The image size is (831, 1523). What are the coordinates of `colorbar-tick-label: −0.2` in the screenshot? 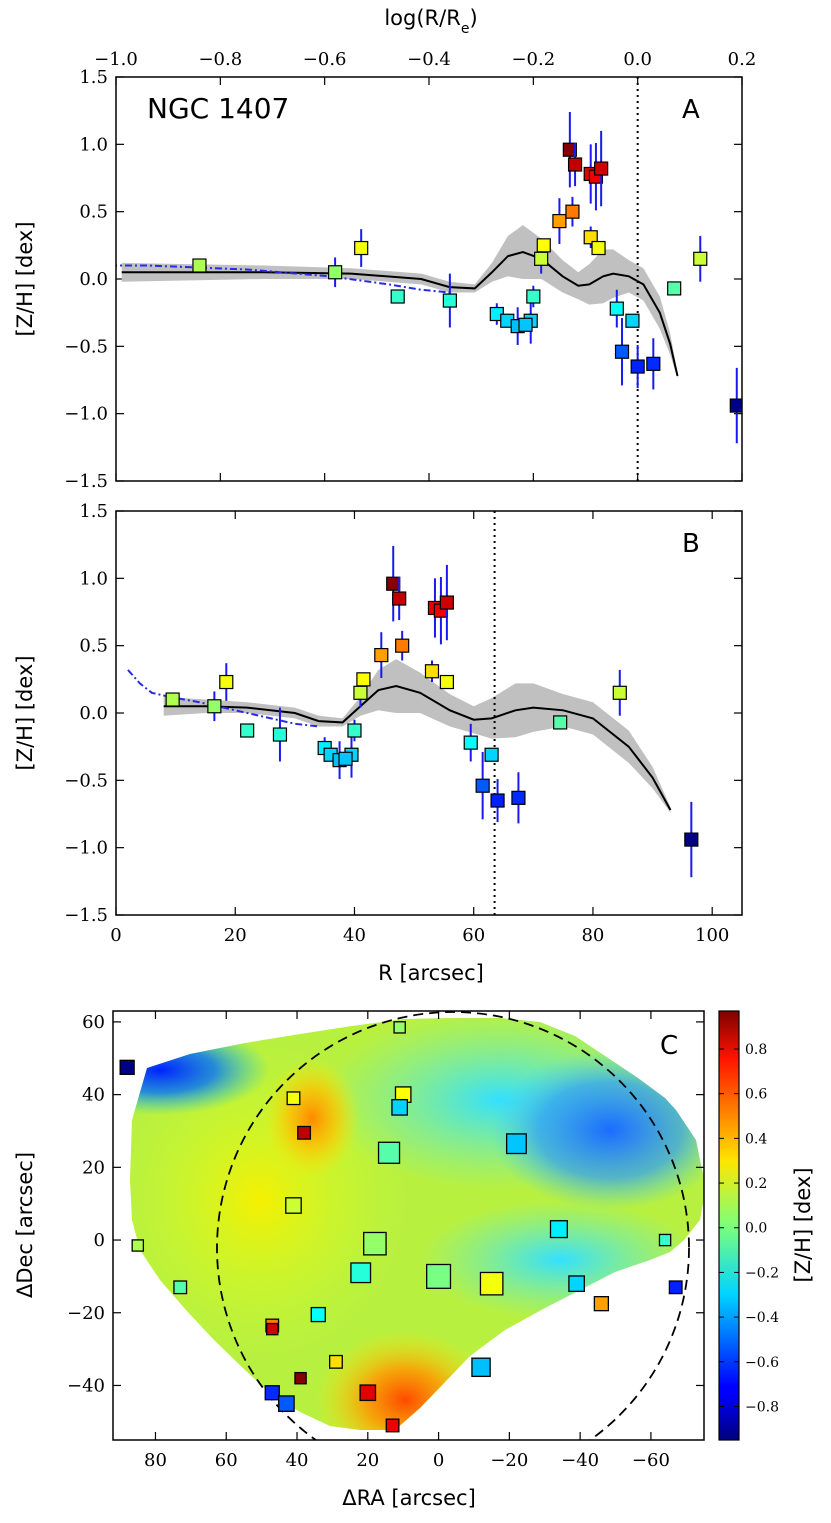 It's located at (762, 1273).